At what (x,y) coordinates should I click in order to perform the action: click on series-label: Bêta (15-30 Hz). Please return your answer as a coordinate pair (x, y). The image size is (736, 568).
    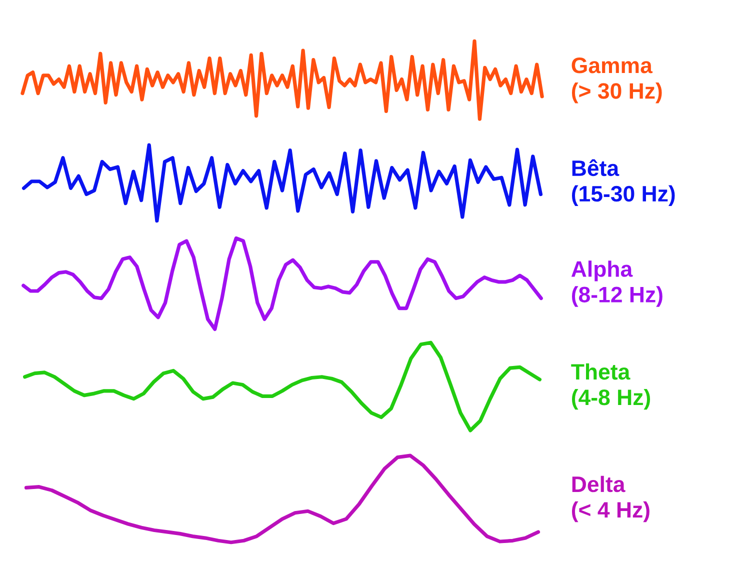
    Looking at the image, I should click on (623, 182).